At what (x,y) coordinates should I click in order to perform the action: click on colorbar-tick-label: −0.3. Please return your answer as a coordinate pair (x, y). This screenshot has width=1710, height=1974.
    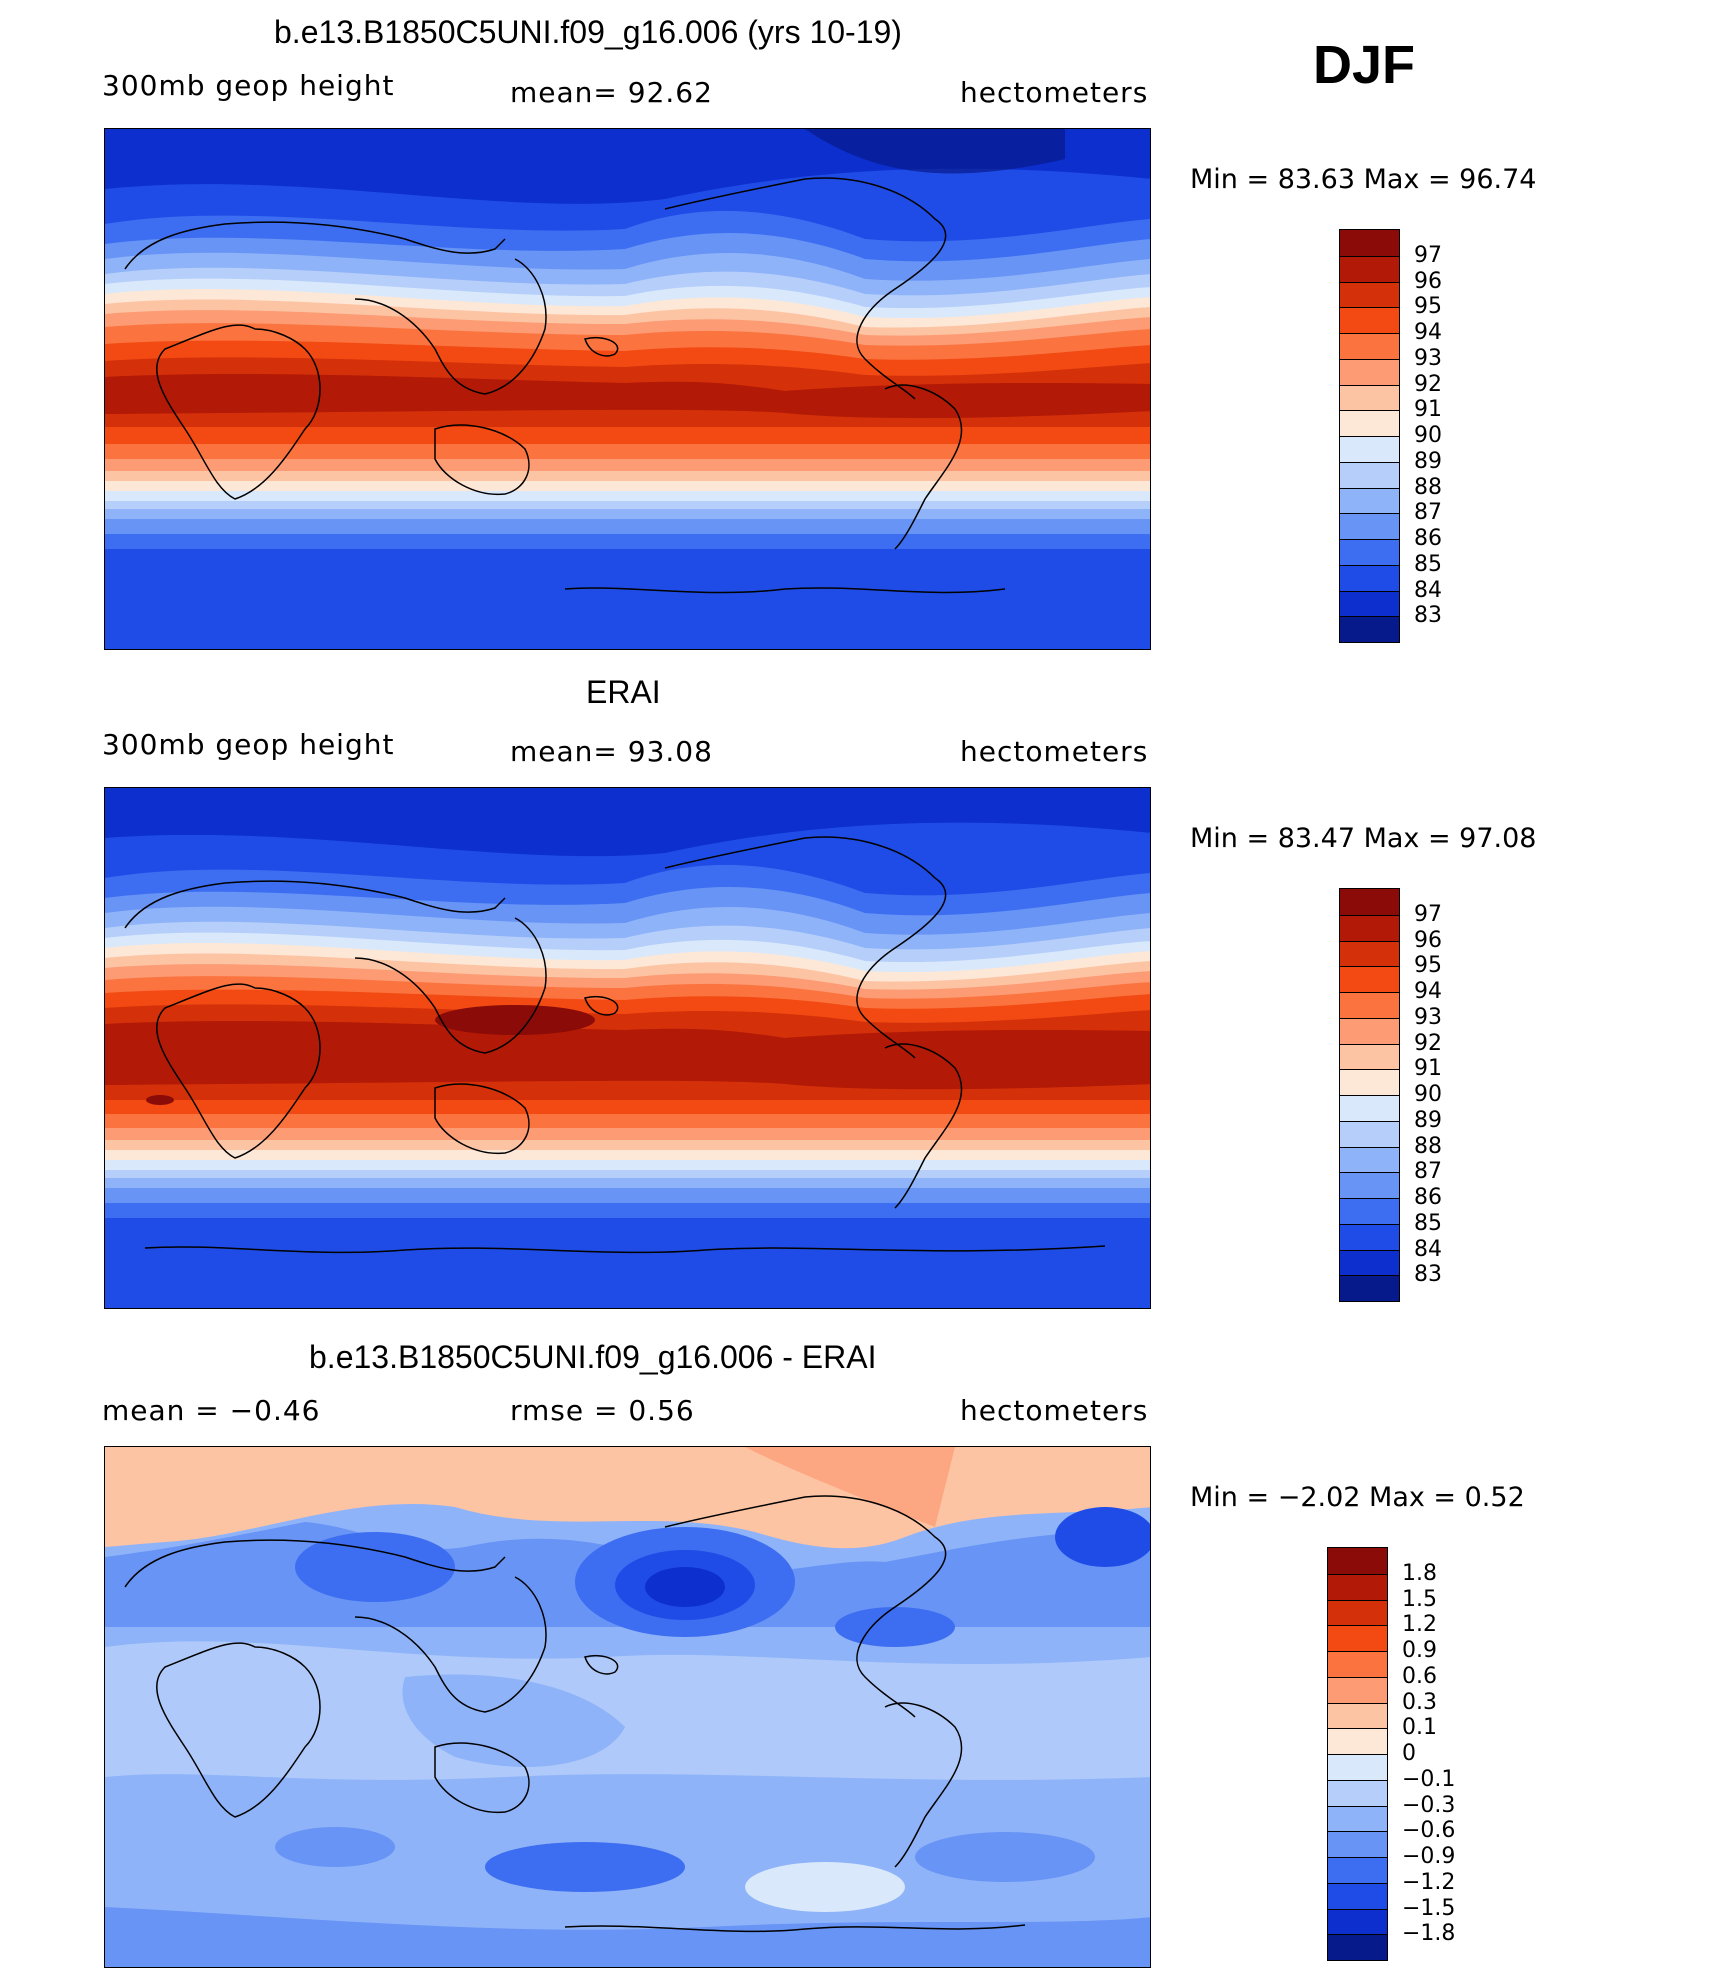
    Looking at the image, I should click on (1429, 1805).